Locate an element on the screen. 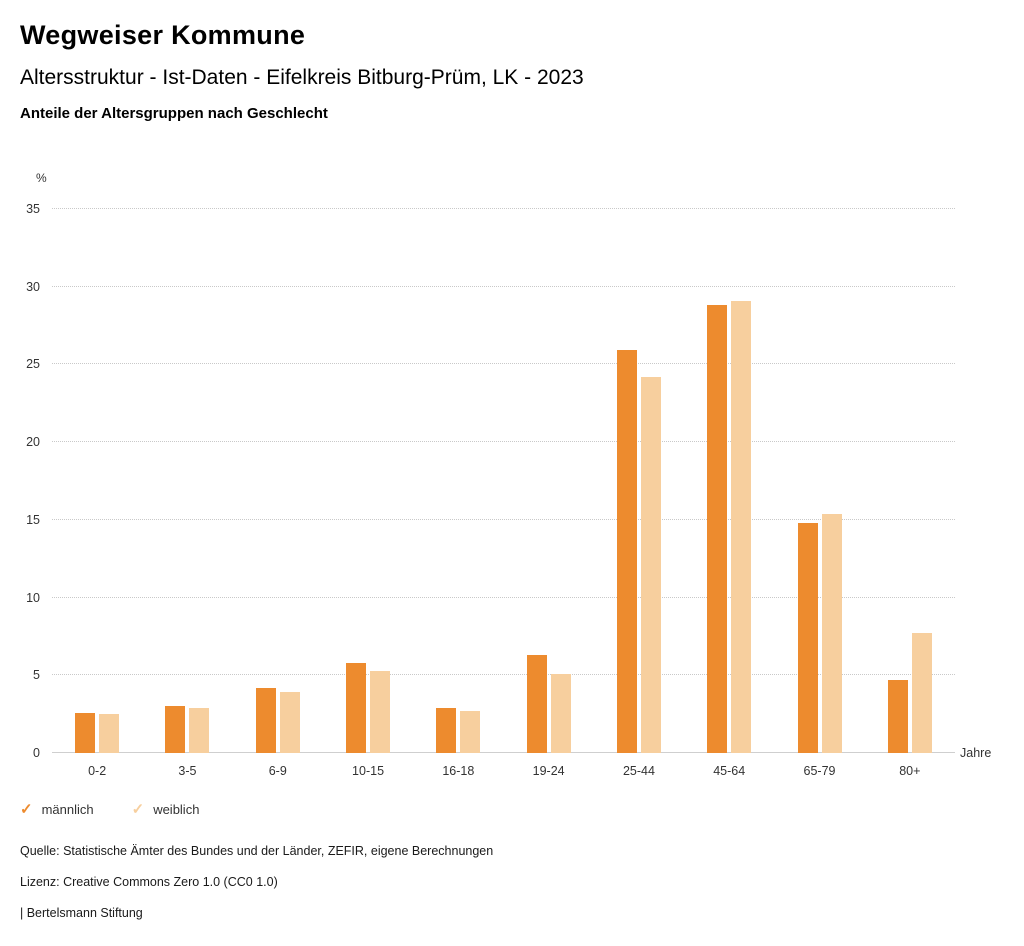  x-axis-category-label: 10-15 is located at coordinates (368, 771).